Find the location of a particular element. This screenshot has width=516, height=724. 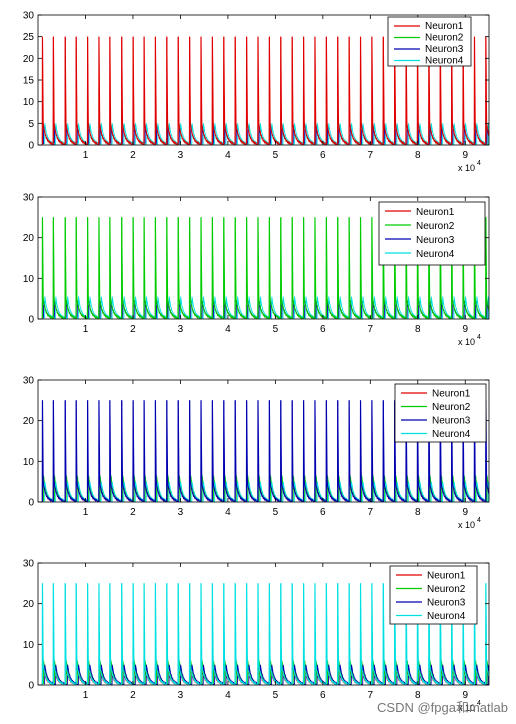

y-tick-label: 15 is located at coordinates (29, 81).